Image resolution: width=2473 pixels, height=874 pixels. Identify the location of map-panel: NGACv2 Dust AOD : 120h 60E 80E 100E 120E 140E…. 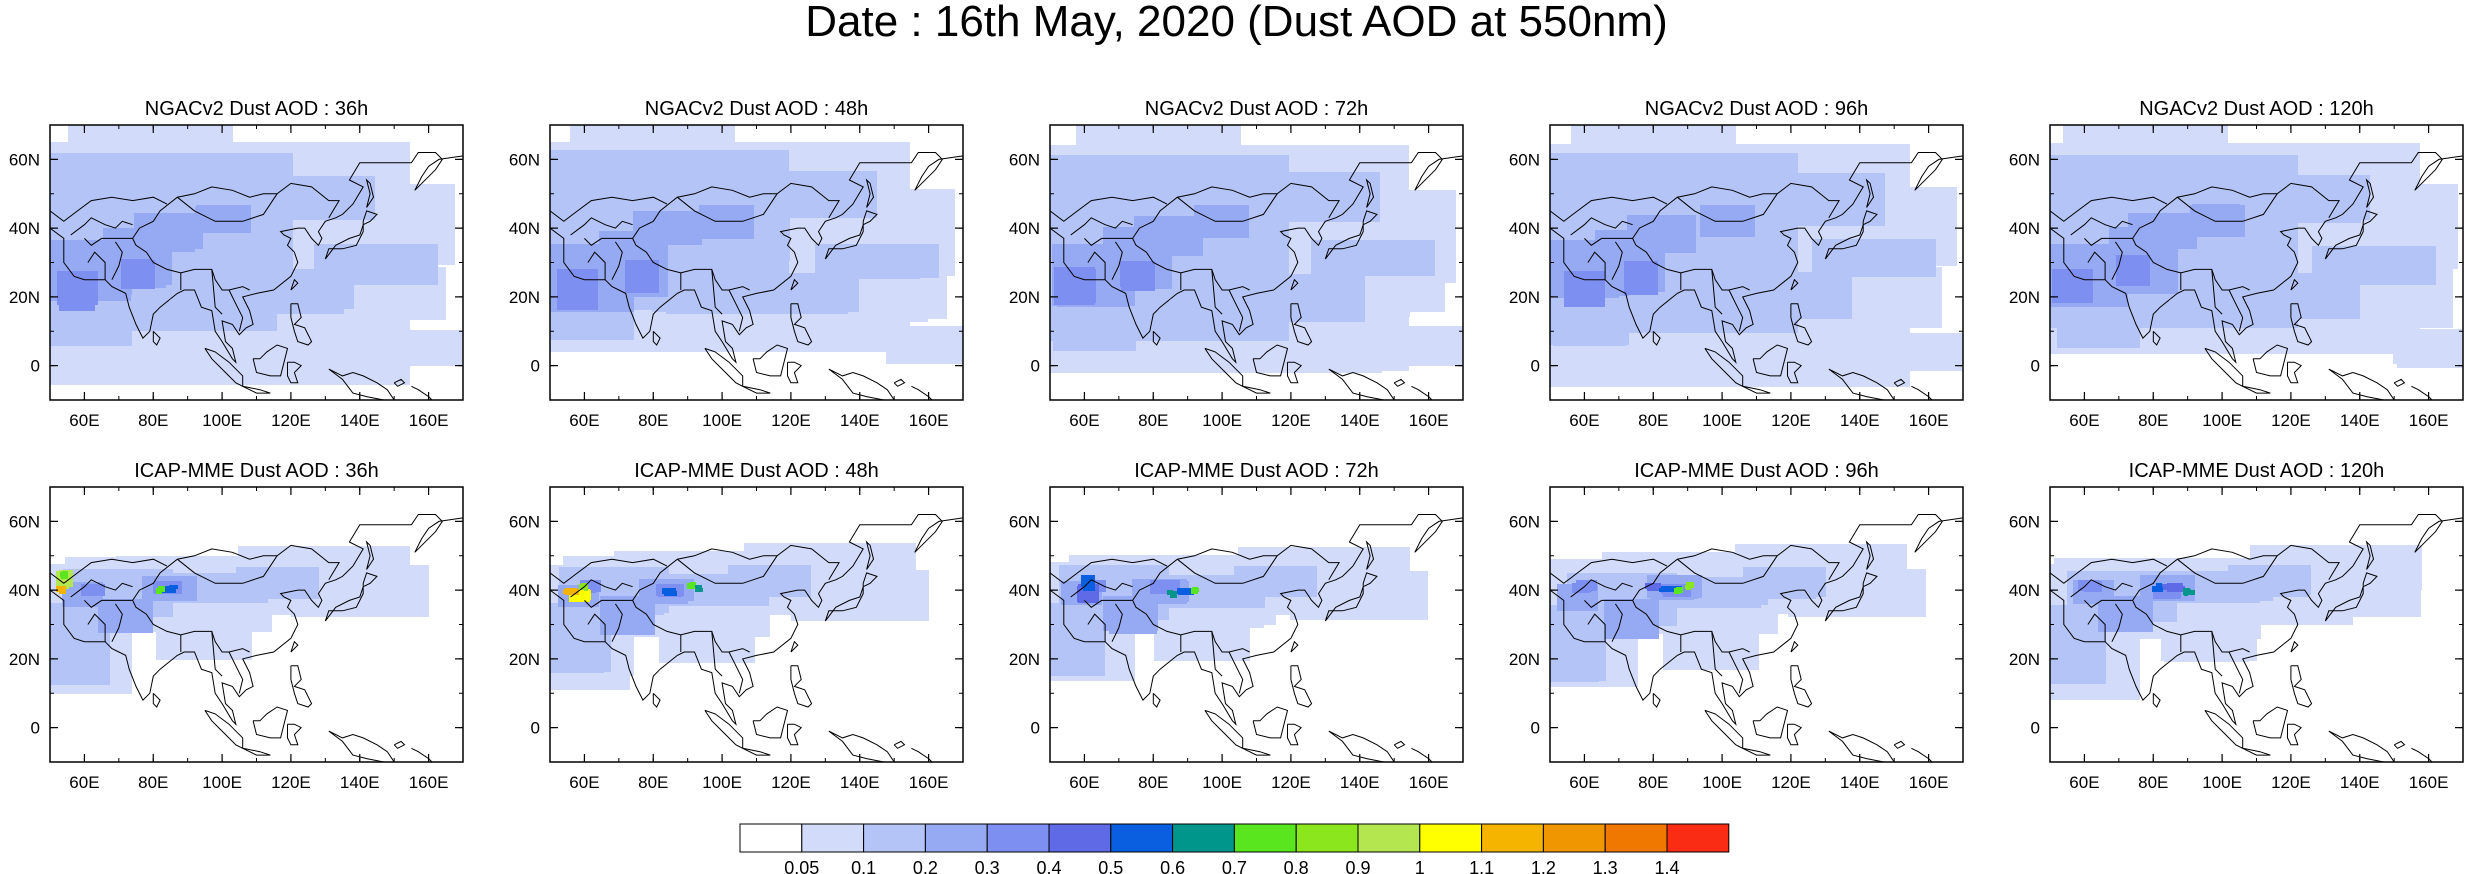
(2236, 264).